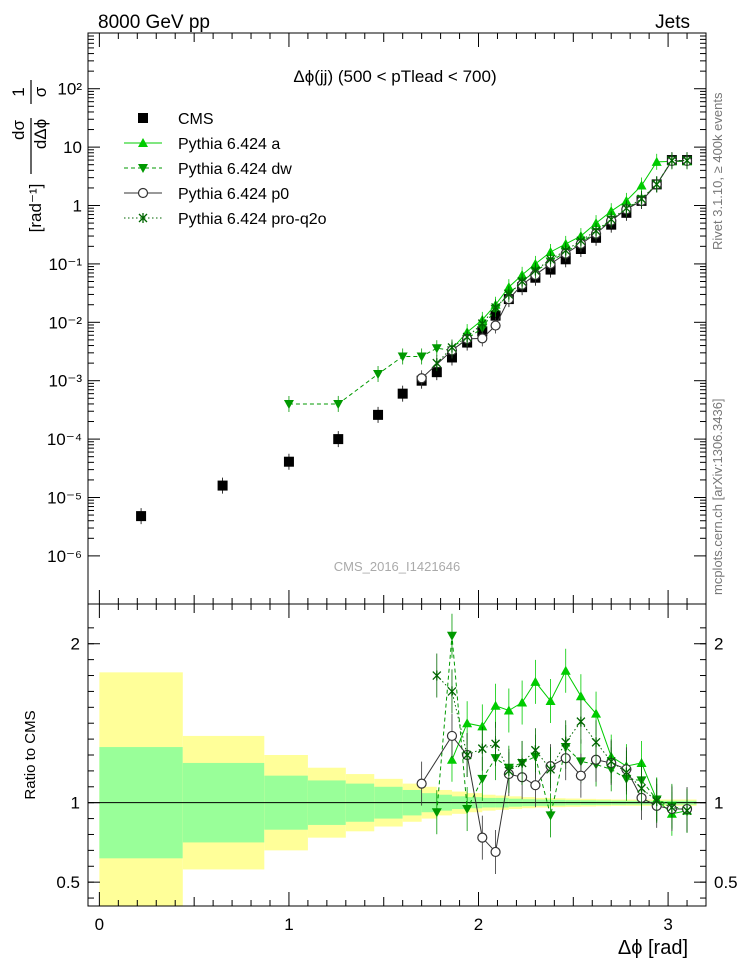 This screenshot has height=972, width=746. Describe the element at coordinates (75, 803) in the screenshot. I see `ratio-tick-label: 1` at that location.